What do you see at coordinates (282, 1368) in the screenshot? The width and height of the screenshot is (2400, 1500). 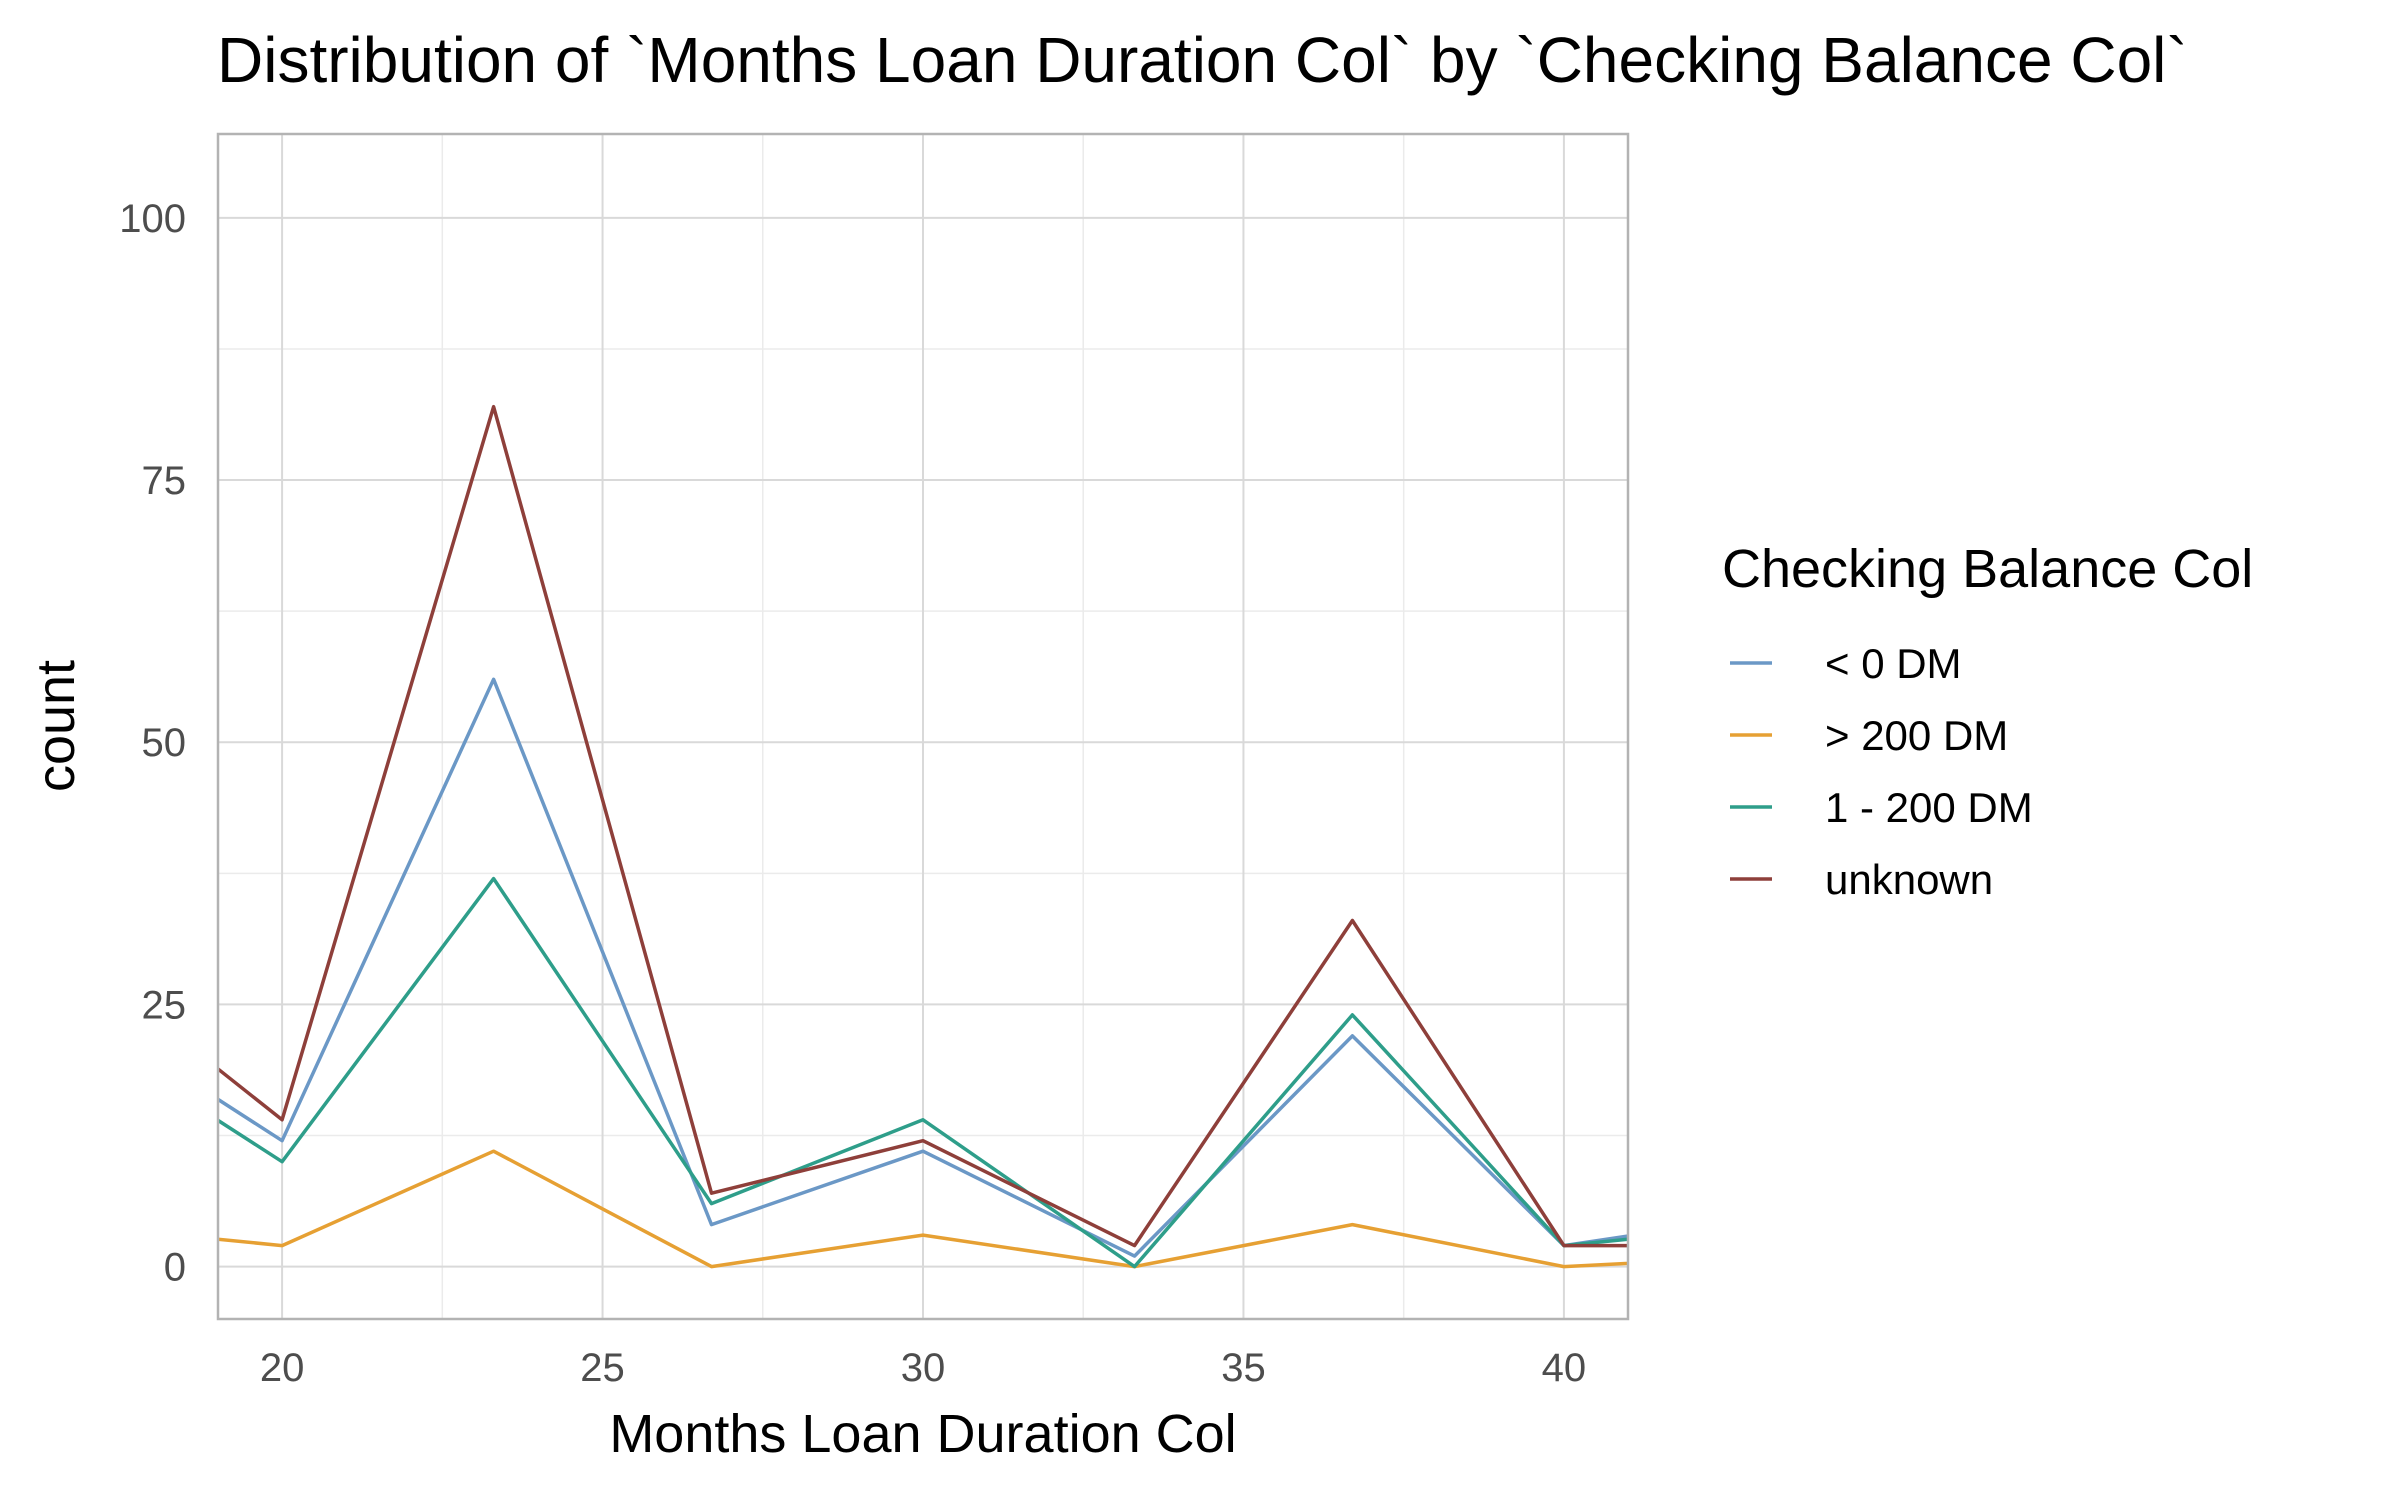 I see `x-tick-label: 20` at bounding box center [282, 1368].